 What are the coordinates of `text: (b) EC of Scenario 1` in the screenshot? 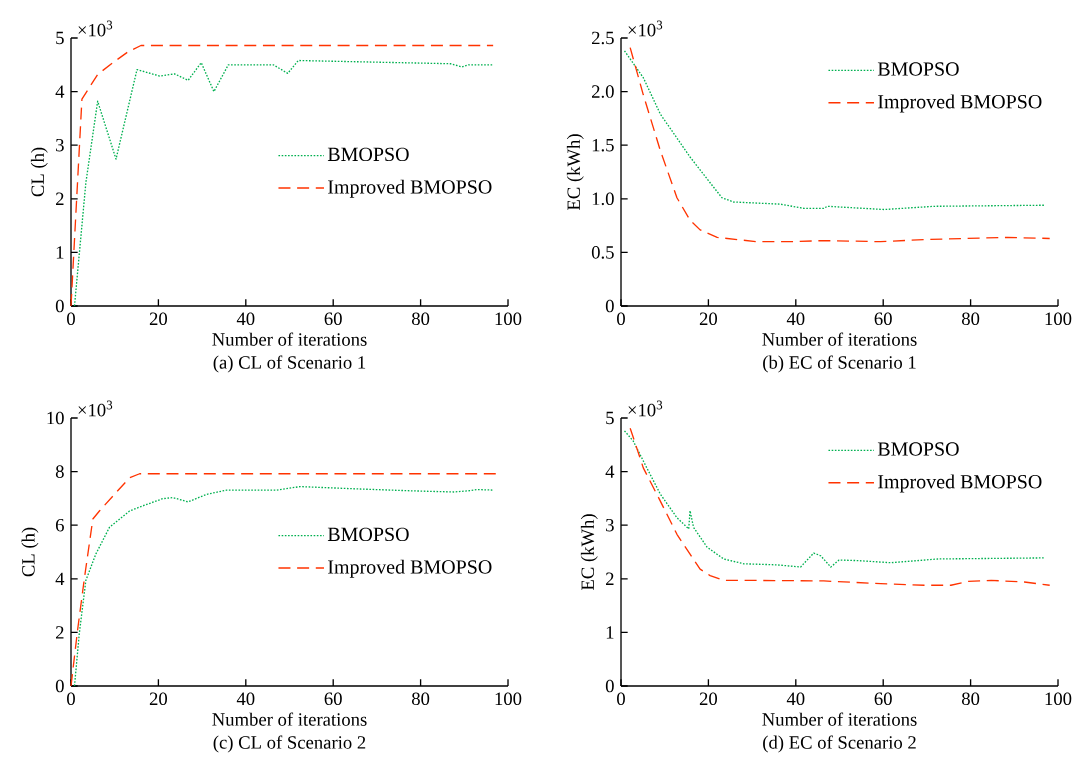 It's located at (839, 364).